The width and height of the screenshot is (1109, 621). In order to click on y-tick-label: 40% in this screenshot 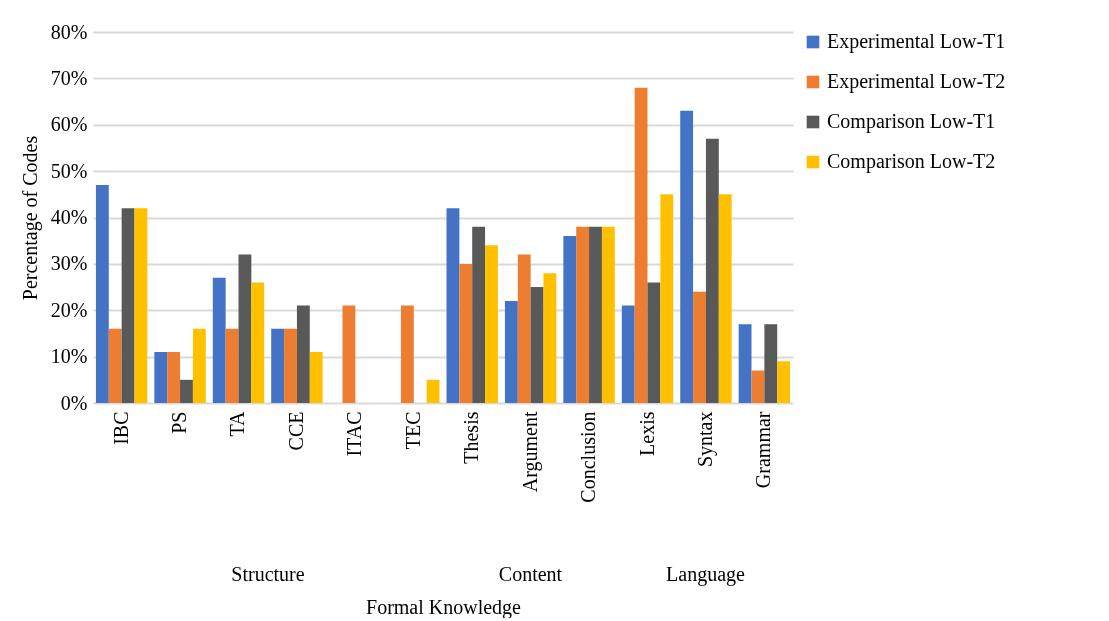, I will do `click(69, 217)`.